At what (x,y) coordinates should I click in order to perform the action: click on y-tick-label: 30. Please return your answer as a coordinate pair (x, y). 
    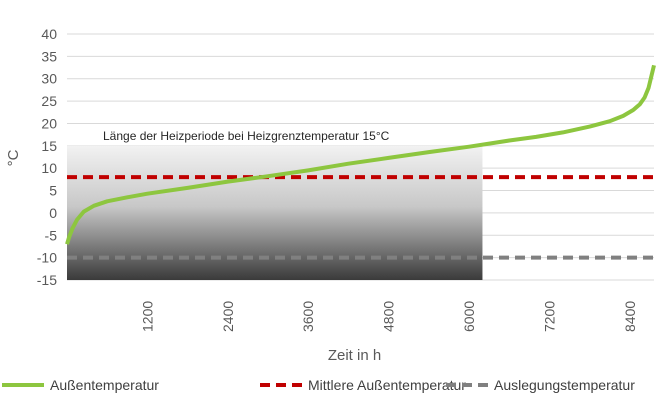
    Looking at the image, I should click on (49, 79).